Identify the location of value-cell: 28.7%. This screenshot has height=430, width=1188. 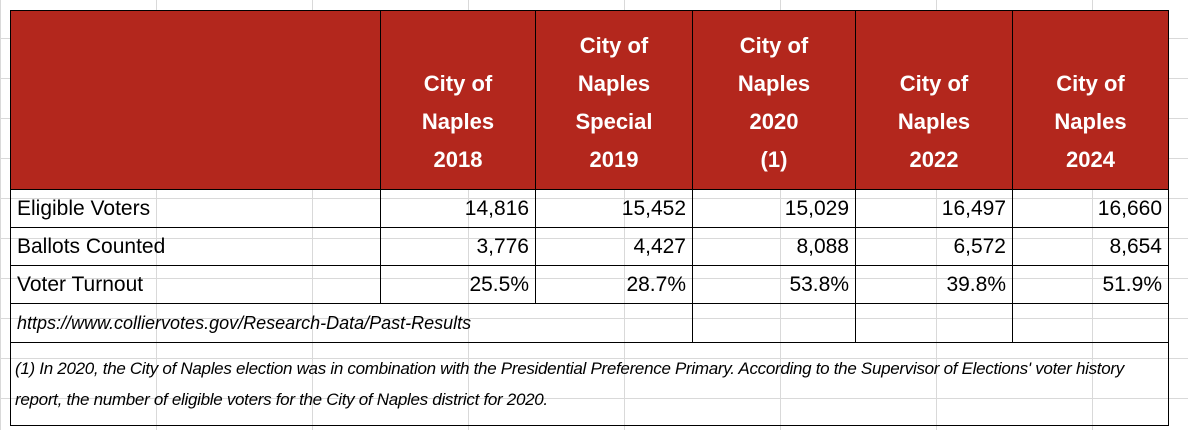
(614, 284).